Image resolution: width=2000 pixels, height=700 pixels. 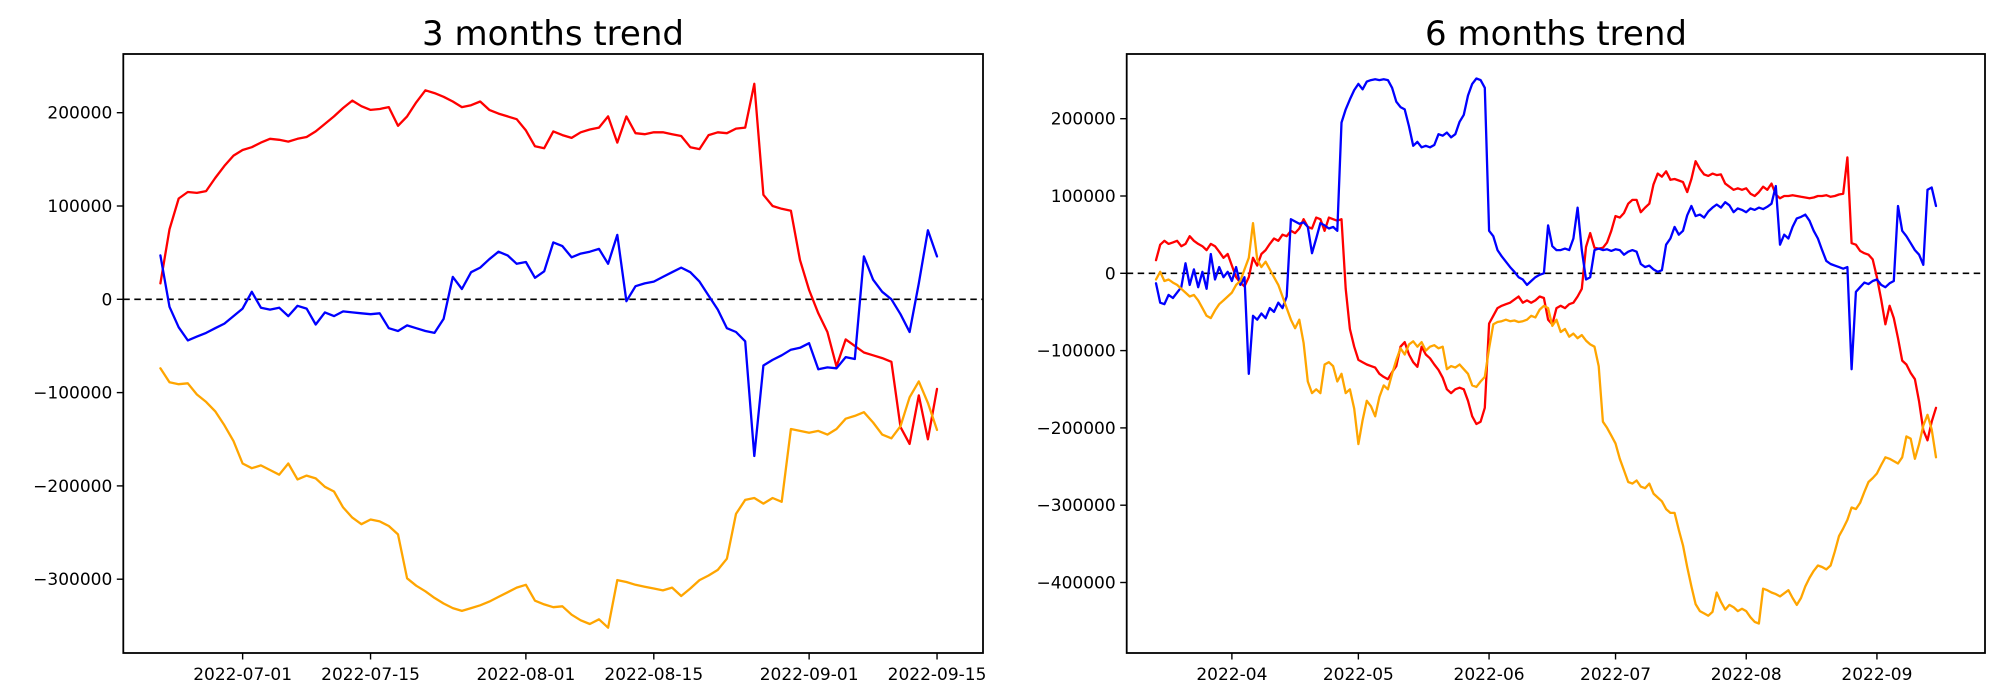 What do you see at coordinates (525, 675) in the screenshot?
I see `x-tick-label: 2022-08-01` at bounding box center [525, 675].